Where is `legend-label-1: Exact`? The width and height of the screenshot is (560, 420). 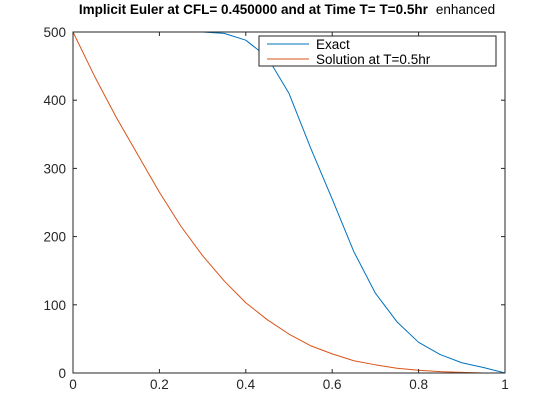 legend-label-1: Exact is located at coordinates (333, 44).